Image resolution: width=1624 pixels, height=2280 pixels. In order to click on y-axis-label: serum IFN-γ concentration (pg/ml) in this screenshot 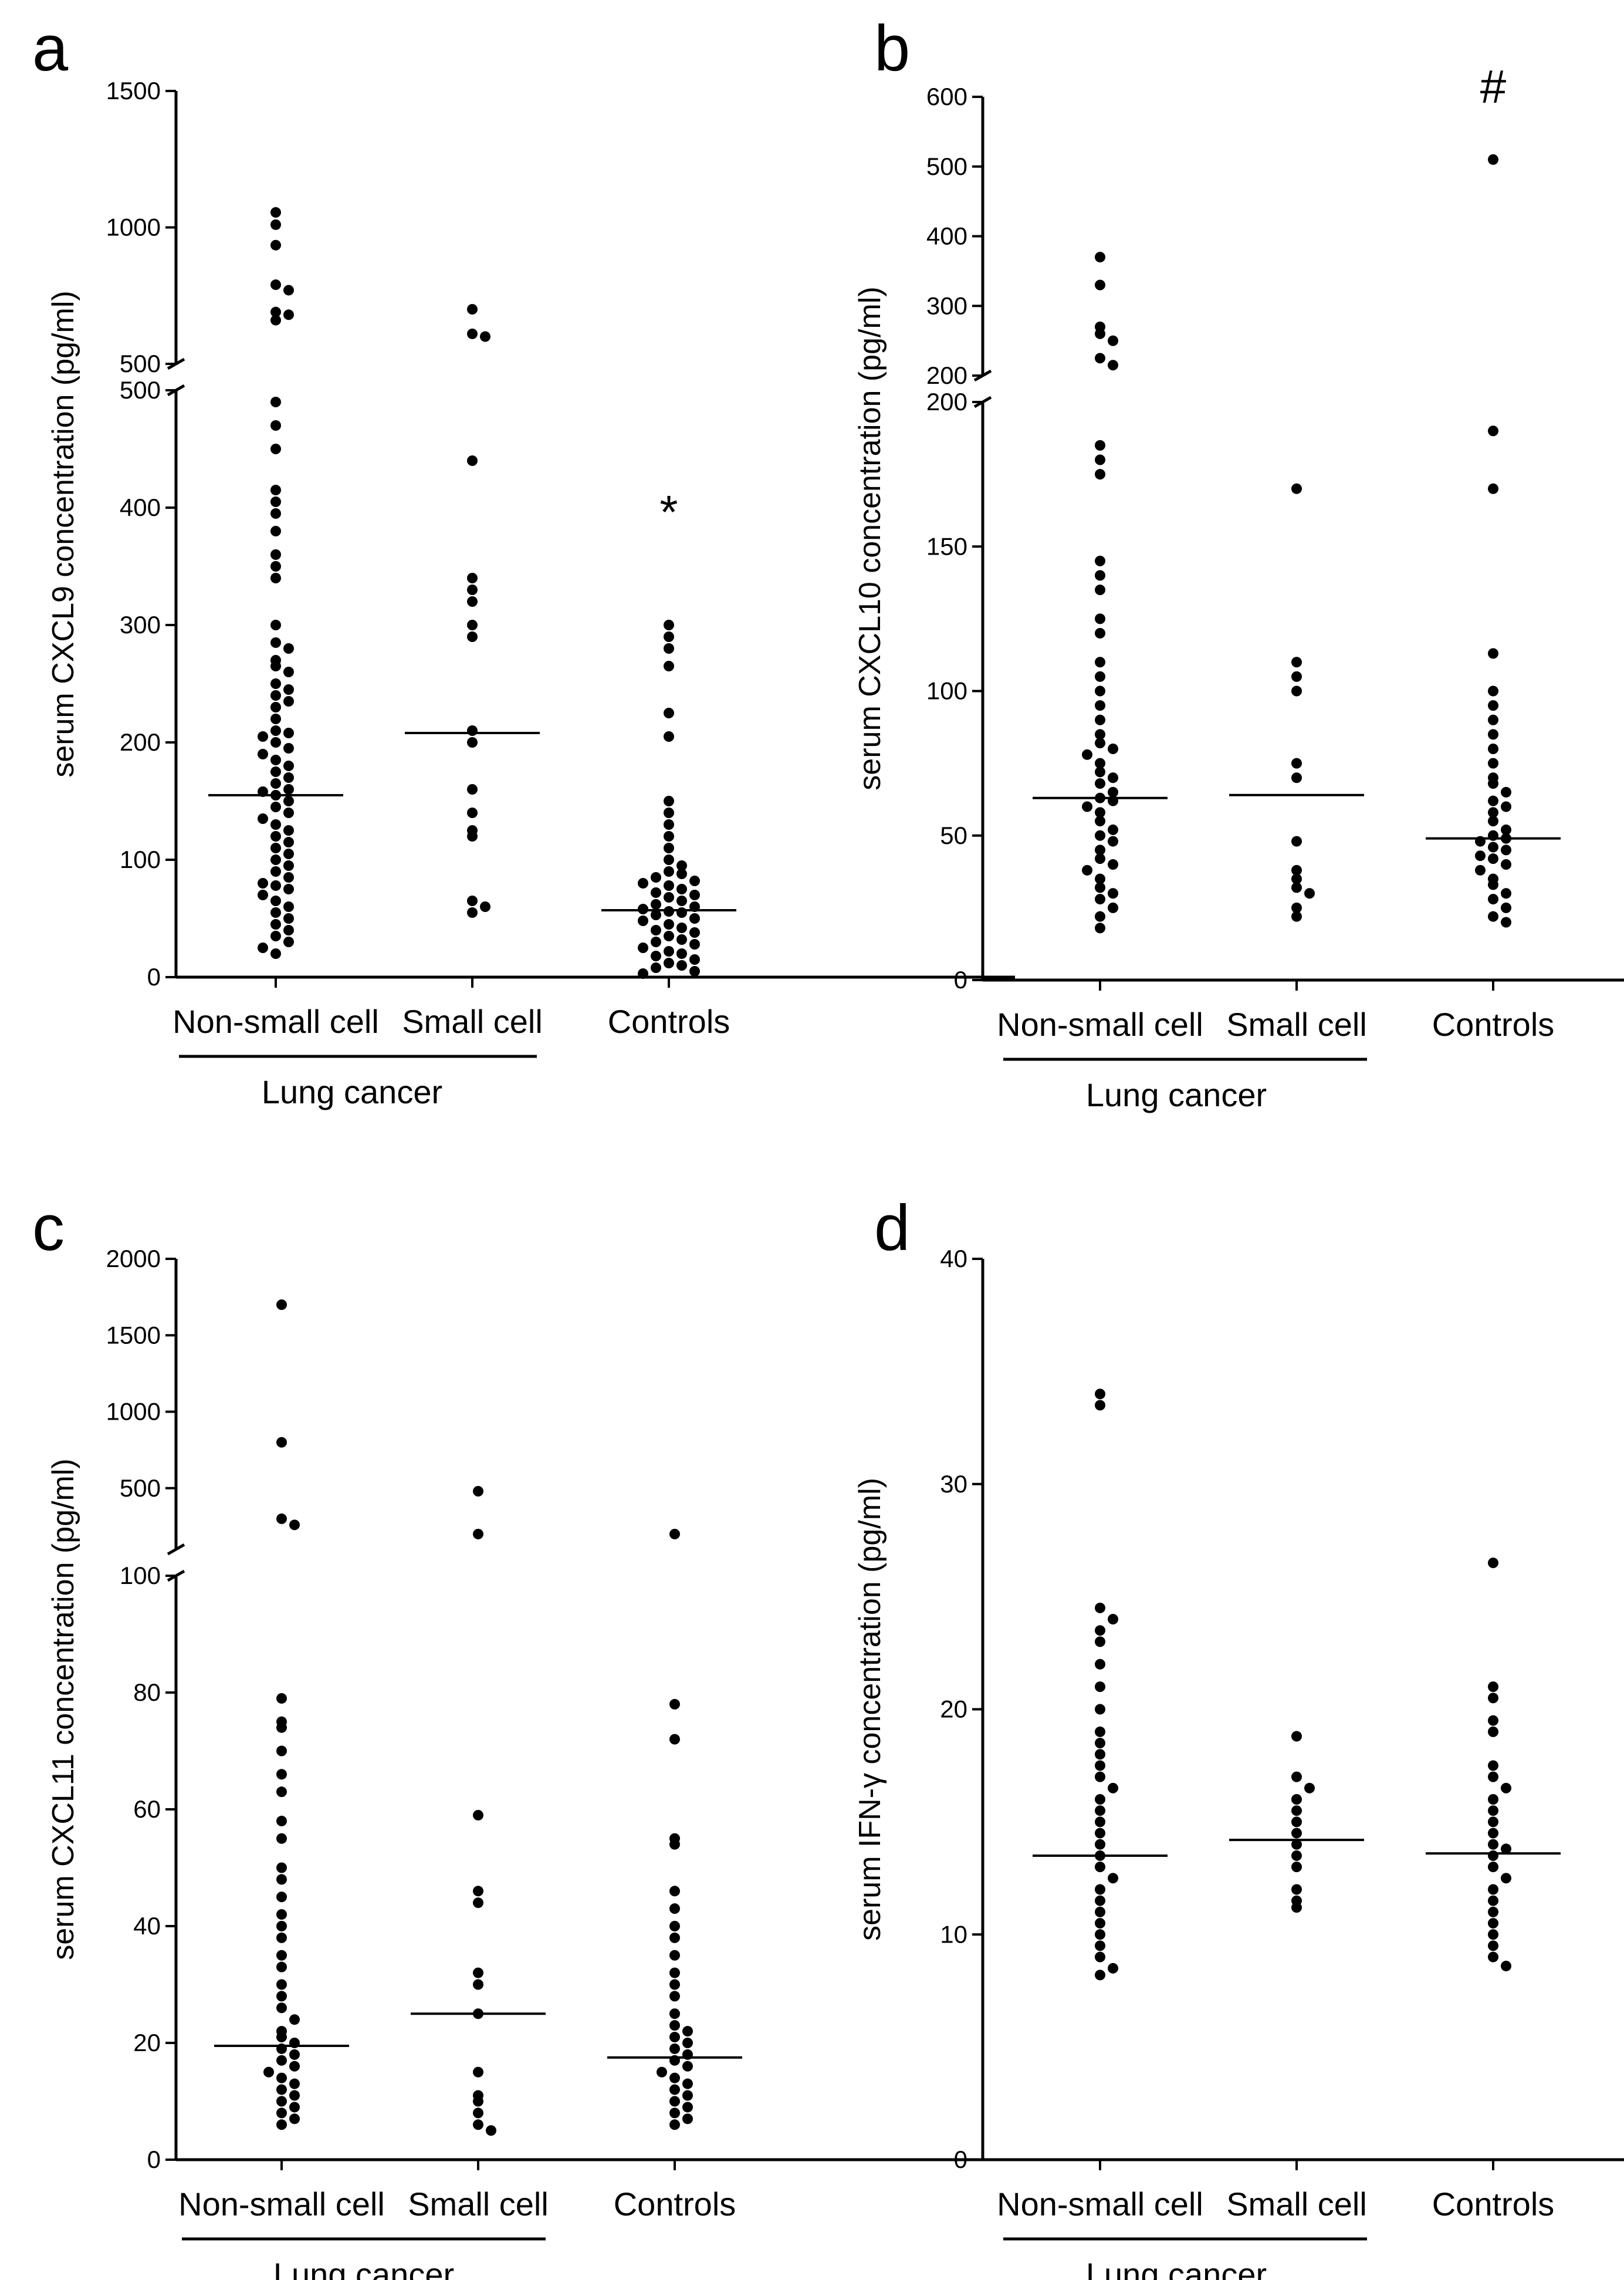, I will do `click(870, 1710)`.